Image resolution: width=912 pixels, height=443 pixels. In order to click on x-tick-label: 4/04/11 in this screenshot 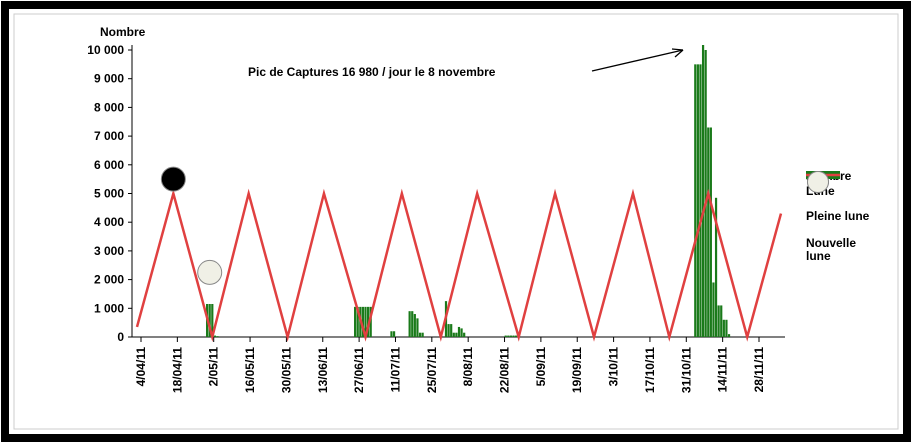, I will do `click(141, 367)`.